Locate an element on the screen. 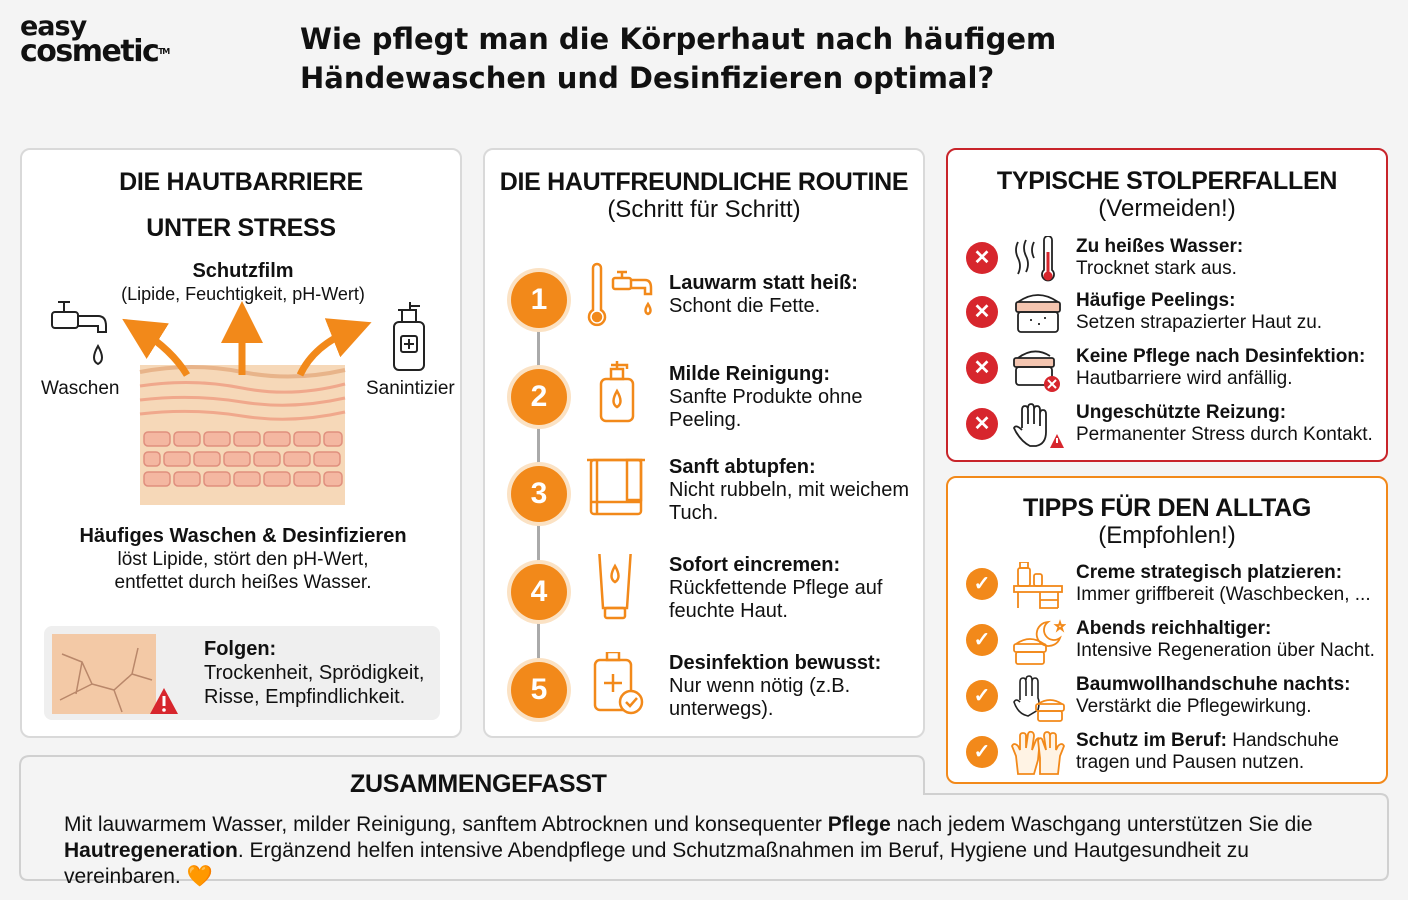  stress-title: Häufiges Waschen & Desinfizieren is located at coordinates (243, 536).